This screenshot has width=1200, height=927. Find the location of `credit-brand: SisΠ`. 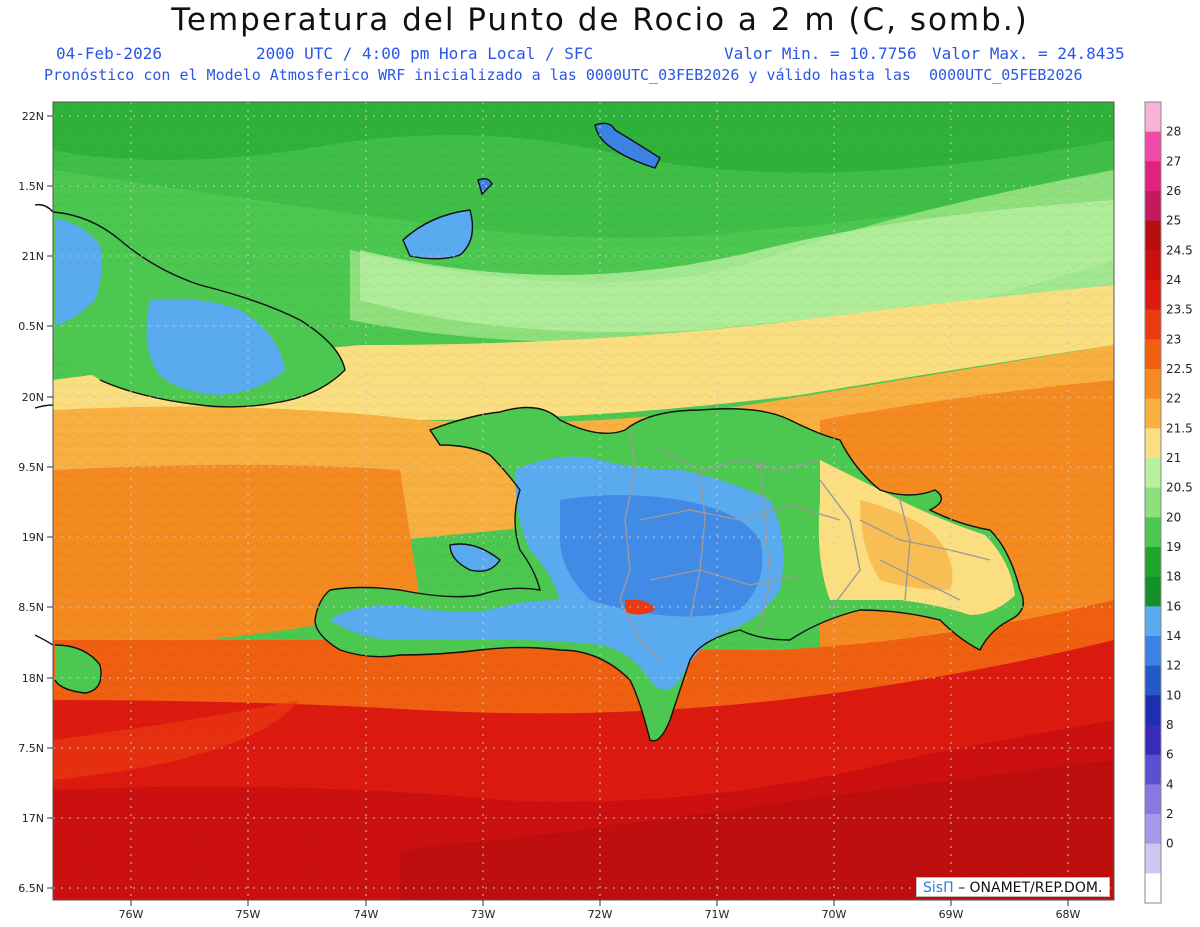

credit-brand: SisΠ is located at coordinates (938, 888).